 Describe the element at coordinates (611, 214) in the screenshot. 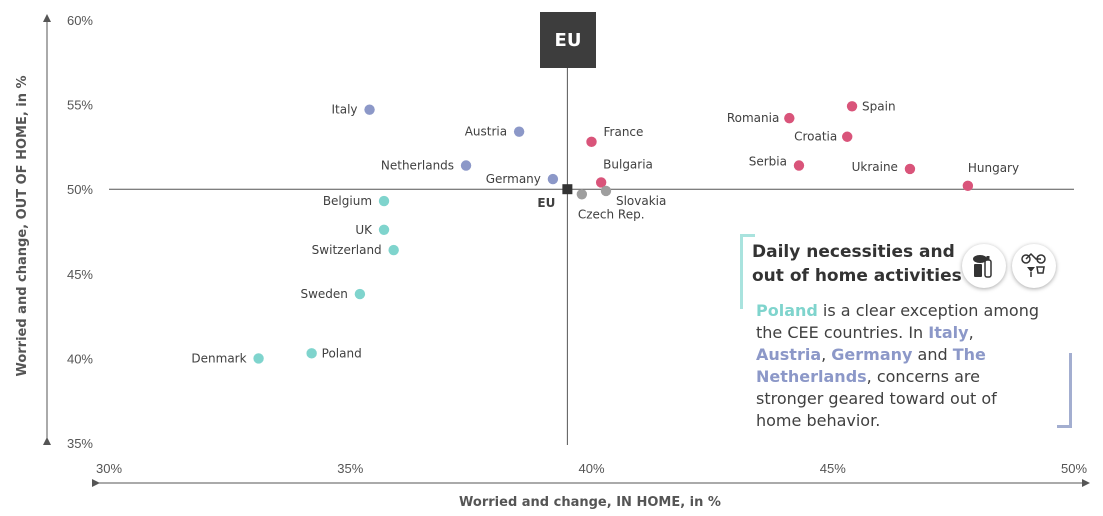

I see `label-czech-rep: Czech Rep.` at that location.